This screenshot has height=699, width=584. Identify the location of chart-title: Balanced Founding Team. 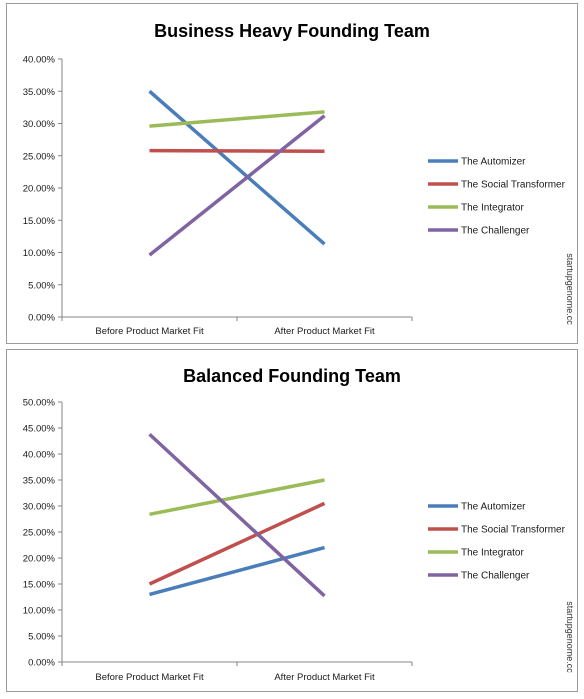
(292, 376).